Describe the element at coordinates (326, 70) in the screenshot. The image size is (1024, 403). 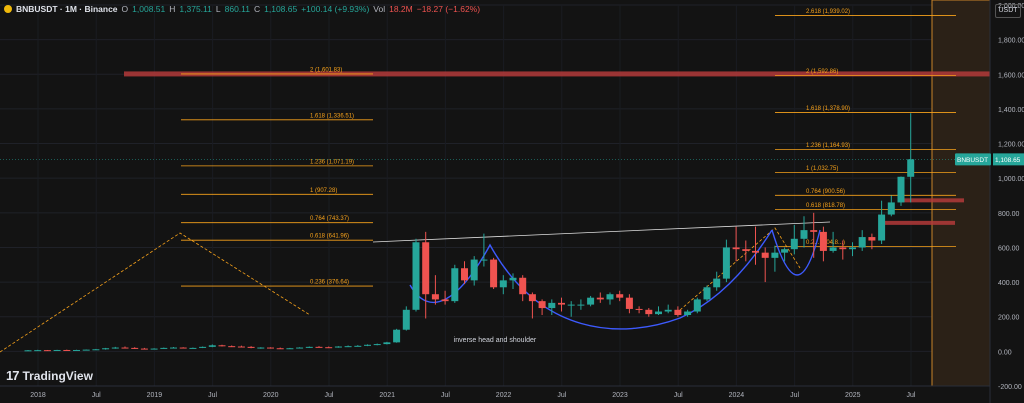
I see `fib-label: 2 (1,601.83)` at that location.